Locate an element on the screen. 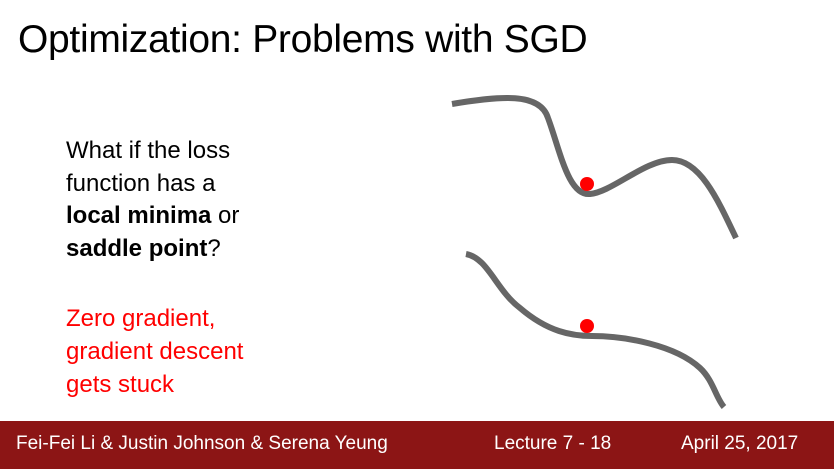 The height and width of the screenshot is (469, 834). answer-line-2: gradient descent is located at coordinates (155, 351).